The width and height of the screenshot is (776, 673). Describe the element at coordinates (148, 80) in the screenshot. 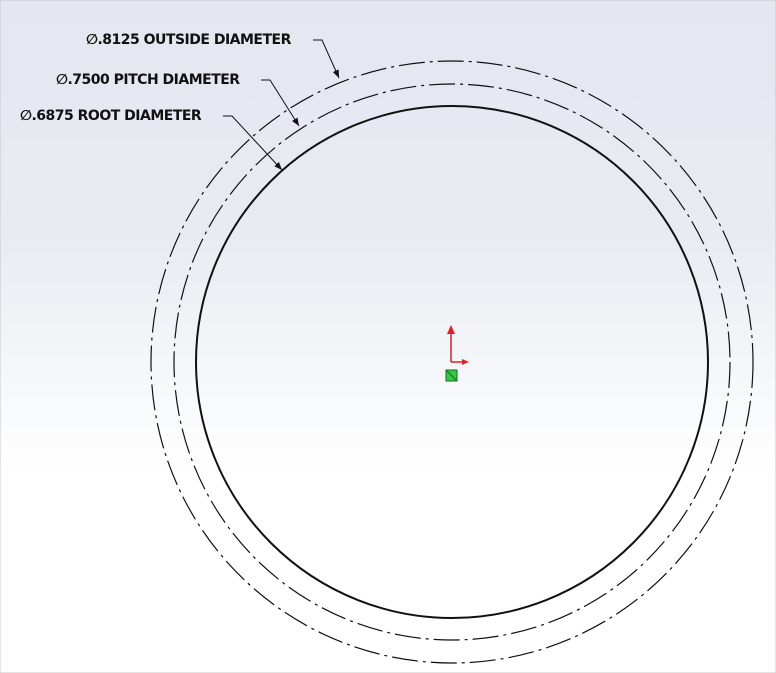

I see `label-pitch: ∅.7500 PITCH DIAMETER` at that location.